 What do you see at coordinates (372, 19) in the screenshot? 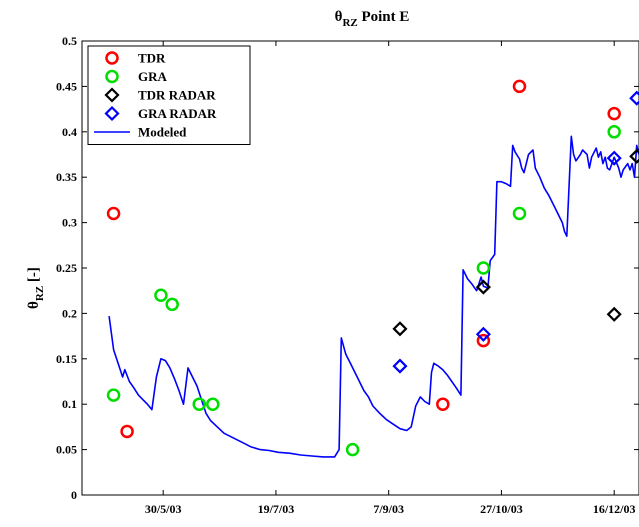
I see `chart-title: θRZ Point E` at bounding box center [372, 19].